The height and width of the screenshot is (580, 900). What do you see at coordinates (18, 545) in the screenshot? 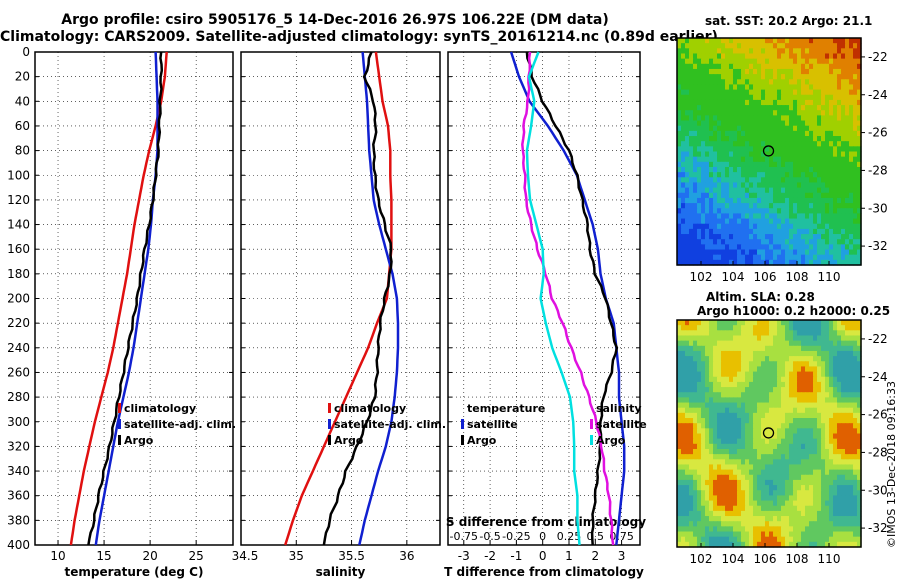
I see `depth-tick-label: 400` at bounding box center [18, 545].